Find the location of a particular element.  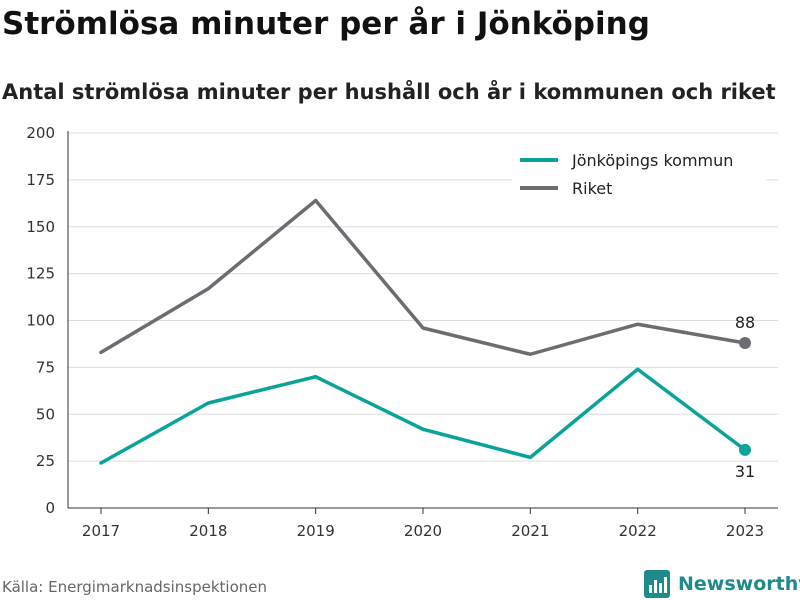

data-label-riket: 88 is located at coordinates (745, 322).